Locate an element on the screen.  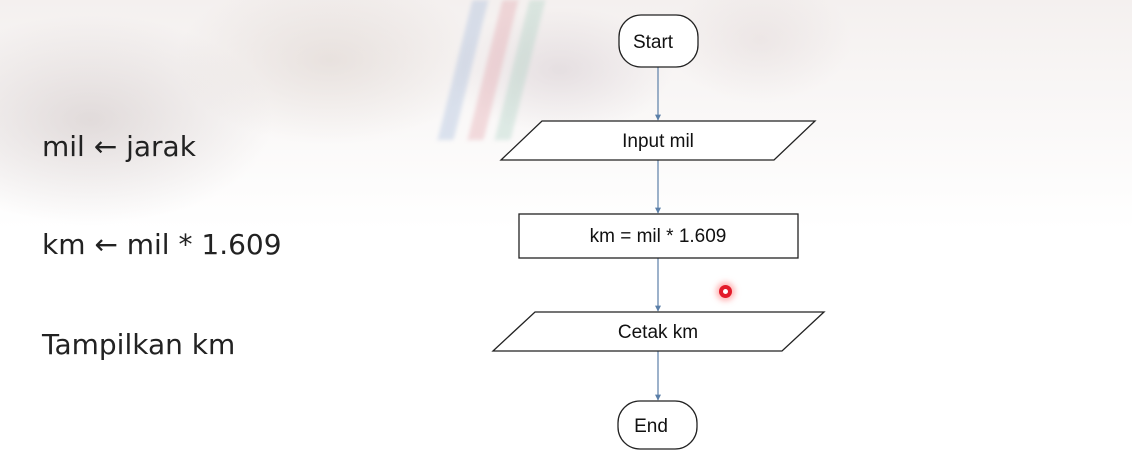
pseudocode-line-2: km ← mil * 1.609 is located at coordinates (162, 244).